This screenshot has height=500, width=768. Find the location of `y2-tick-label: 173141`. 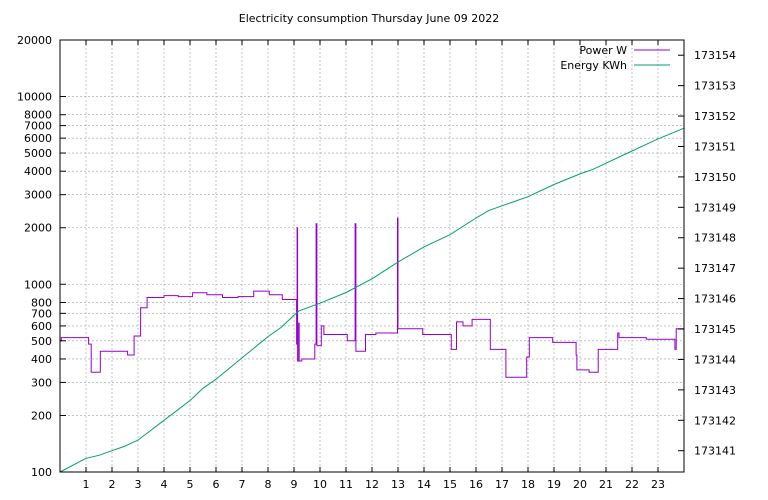

y2-tick-label: 173141 is located at coordinates (715, 451).